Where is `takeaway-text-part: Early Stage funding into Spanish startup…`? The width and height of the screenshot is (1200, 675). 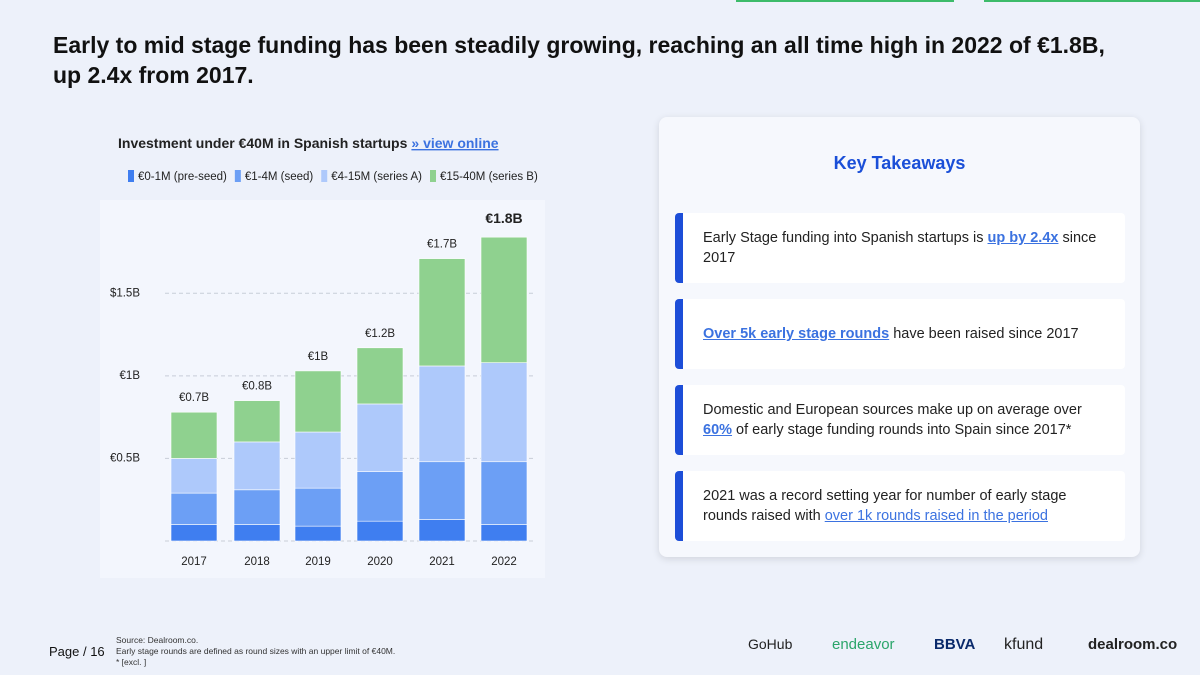
takeaway-text-part: Early Stage funding into Spanish startup… is located at coordinates (845, 238).